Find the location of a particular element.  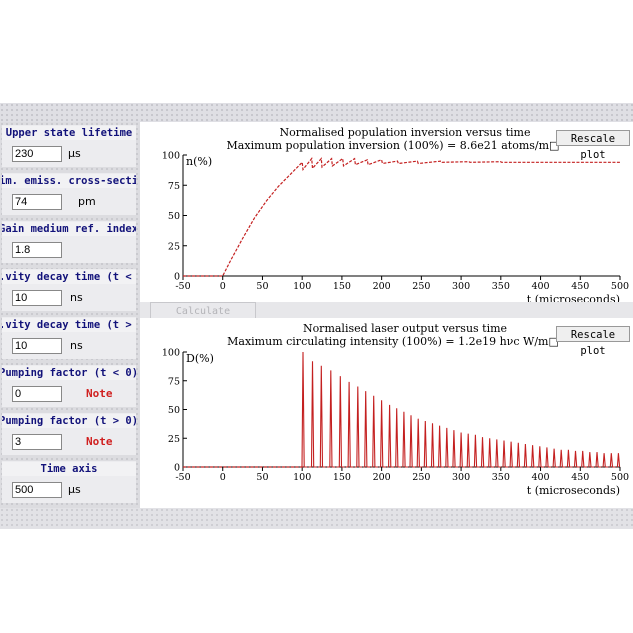

y-tick-label: 0 is located at coordinates (177, 277).